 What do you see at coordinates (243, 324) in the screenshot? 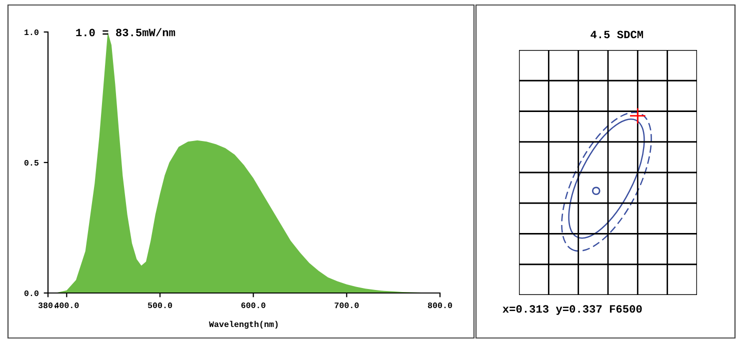
I see `x-axis-title: Wavelength(nm)` at bounding box center [243, 324].